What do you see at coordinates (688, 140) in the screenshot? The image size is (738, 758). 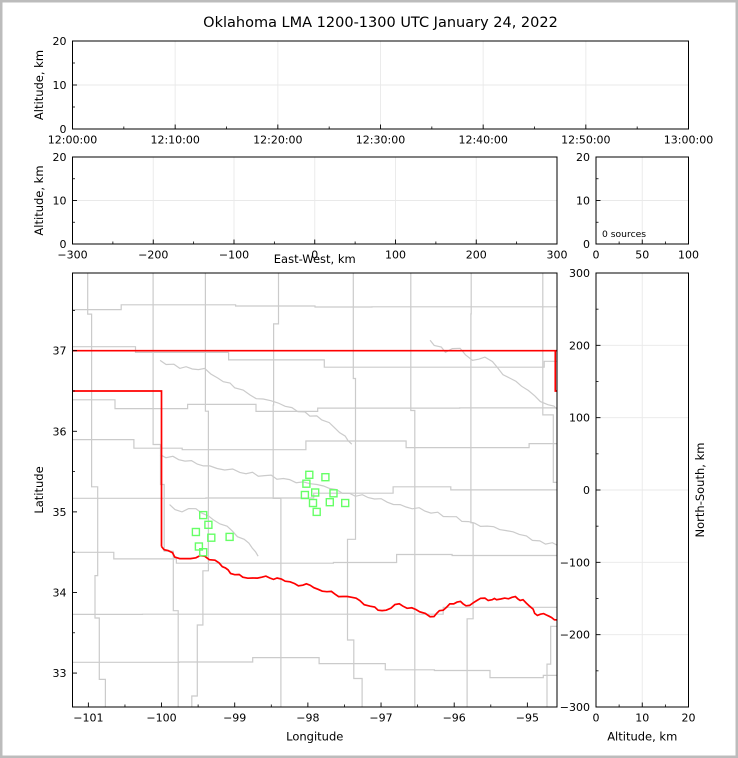 I see `x-tick-label: 13:00:00` at bounding box center [688, 140].